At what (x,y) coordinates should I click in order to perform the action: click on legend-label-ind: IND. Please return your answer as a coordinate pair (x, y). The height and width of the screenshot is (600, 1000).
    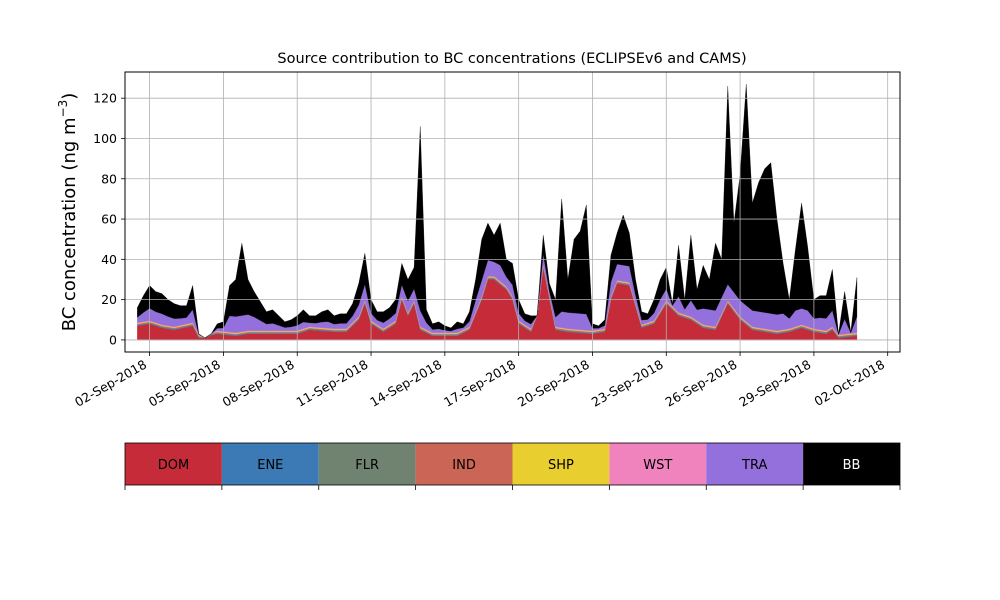
    Looking at the image, I should click on (464, 465).